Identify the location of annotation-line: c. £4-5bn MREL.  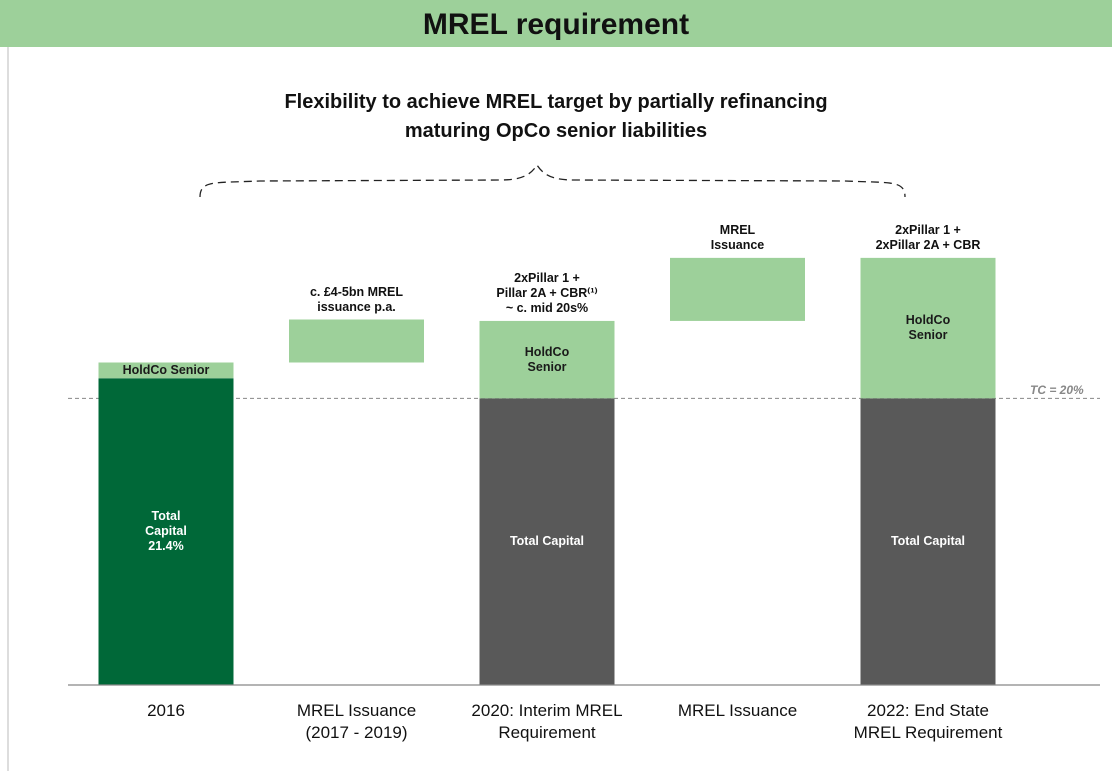
(356, 291).